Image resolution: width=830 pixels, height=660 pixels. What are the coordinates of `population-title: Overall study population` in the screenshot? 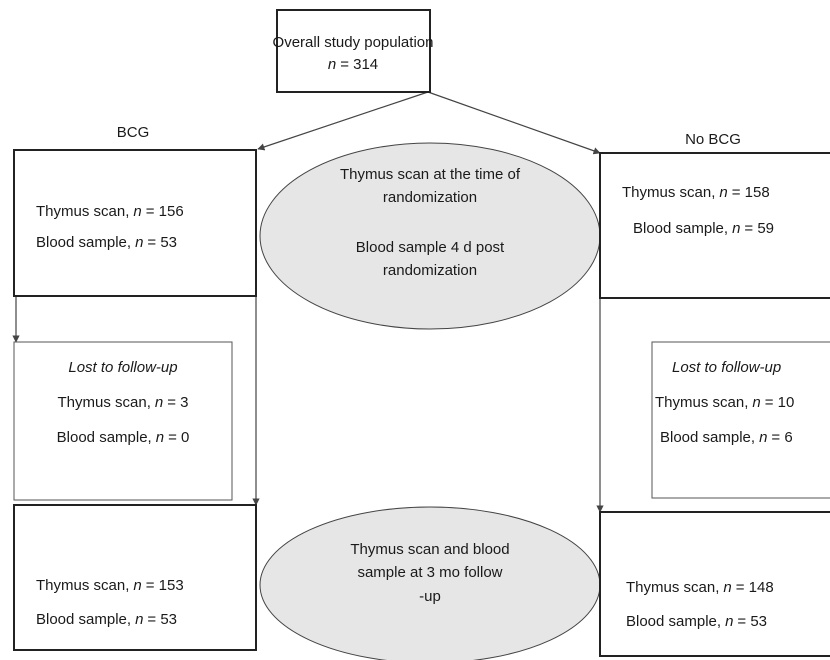 It's located at (353, 42).